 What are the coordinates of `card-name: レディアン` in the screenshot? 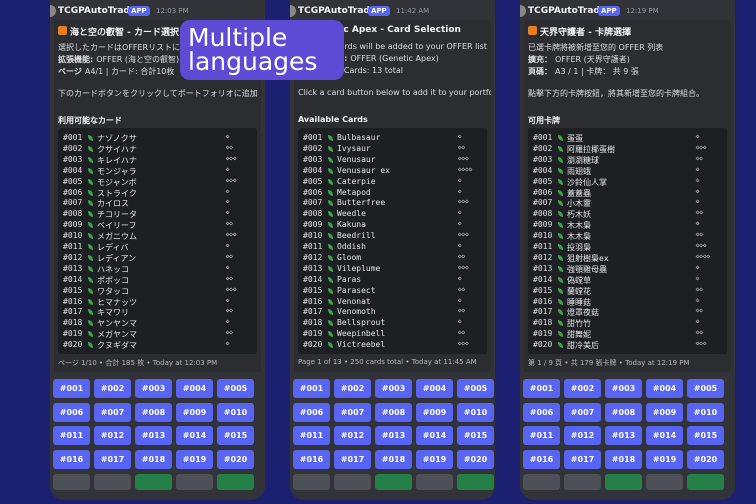 It's located at (117, 258).